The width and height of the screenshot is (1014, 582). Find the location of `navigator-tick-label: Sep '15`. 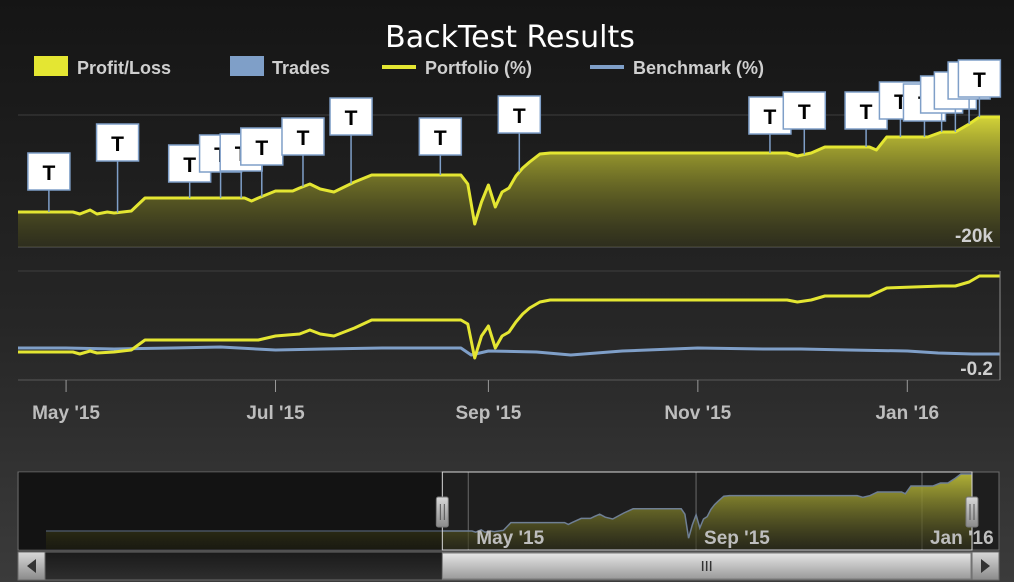

navigator-tick-label: Sep '15 is located at coordinates (737, 538).